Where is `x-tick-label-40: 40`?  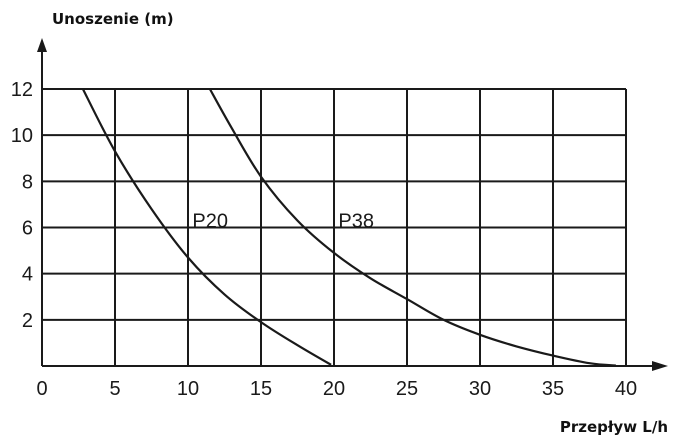
x-tick-label-40: 40 is located at coordinates (626, 389).